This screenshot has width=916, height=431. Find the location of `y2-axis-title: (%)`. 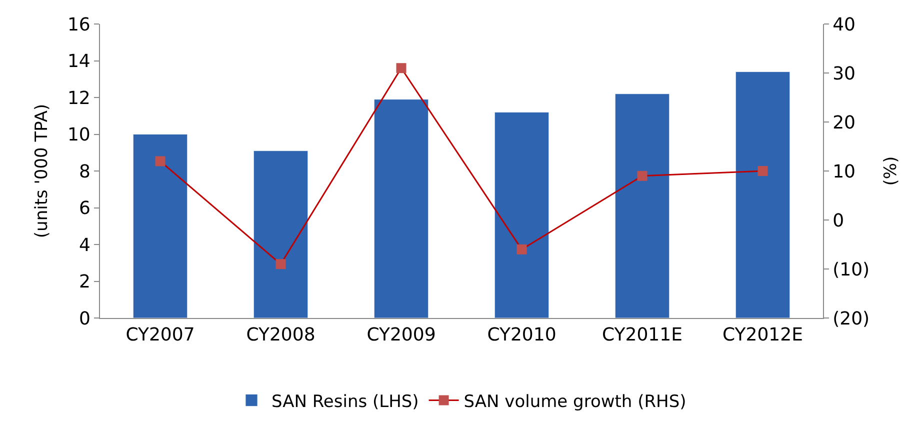

y2-axis-title: (%) is located at coordinates (890, 171).